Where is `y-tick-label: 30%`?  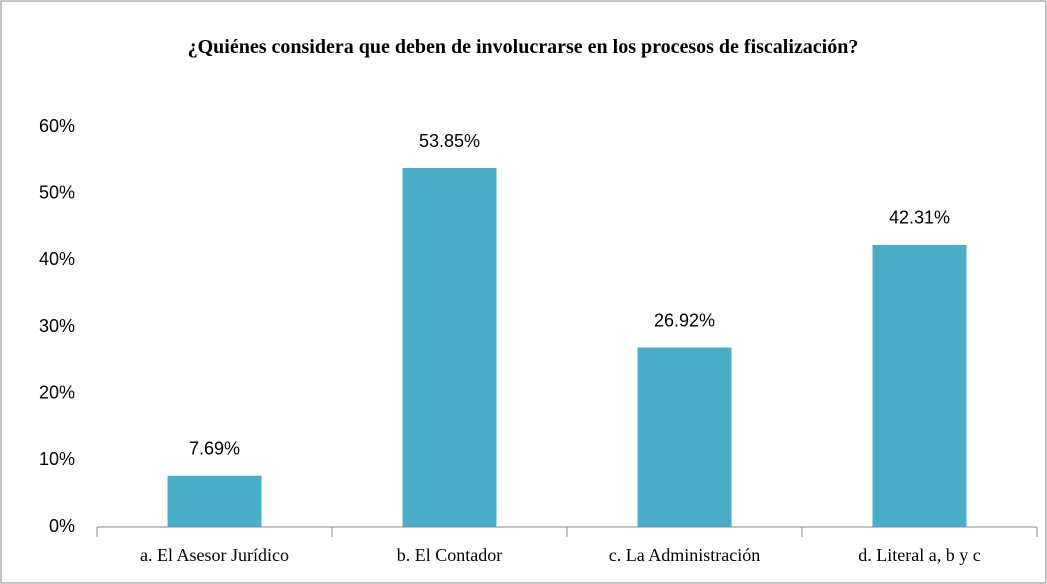
y-tick-label: 30% is located at coordinates (57, 326).